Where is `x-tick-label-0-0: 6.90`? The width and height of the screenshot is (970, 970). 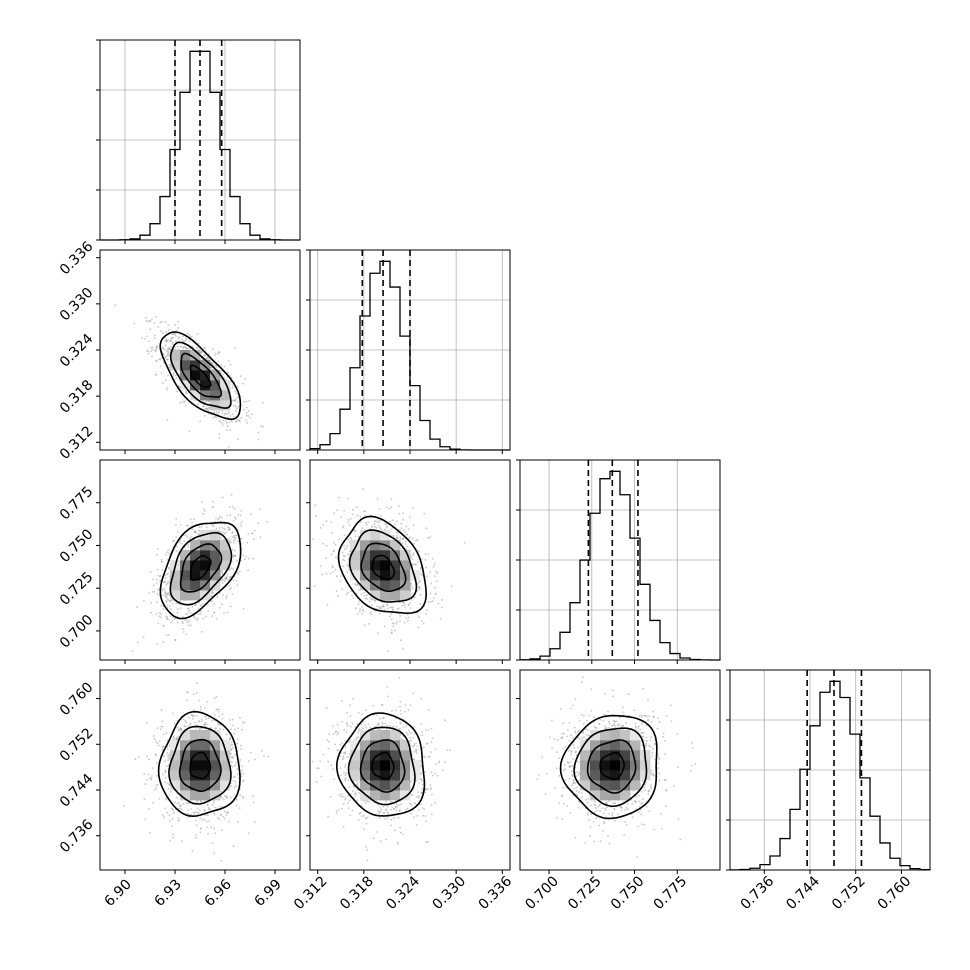 x-tick-label-0-0: 6.90 is located at coordinates (117, 892).